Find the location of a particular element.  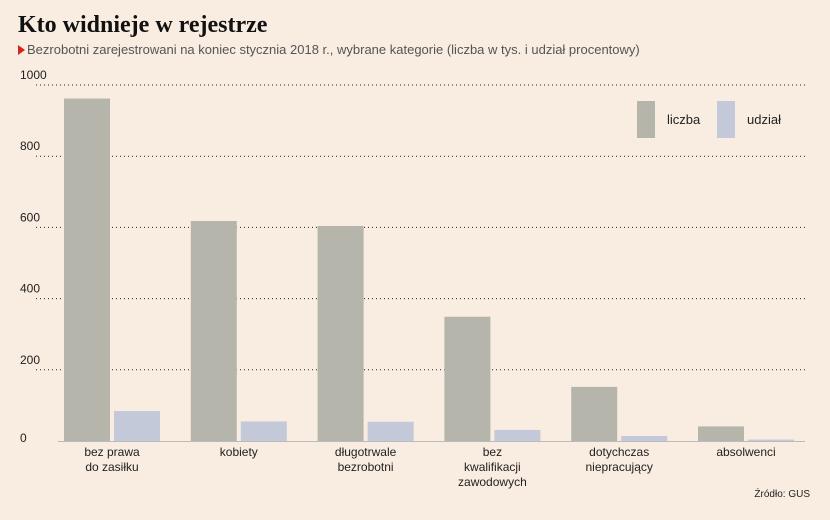

source-note: Źródło: GUS is located at coordinates (782, 494).